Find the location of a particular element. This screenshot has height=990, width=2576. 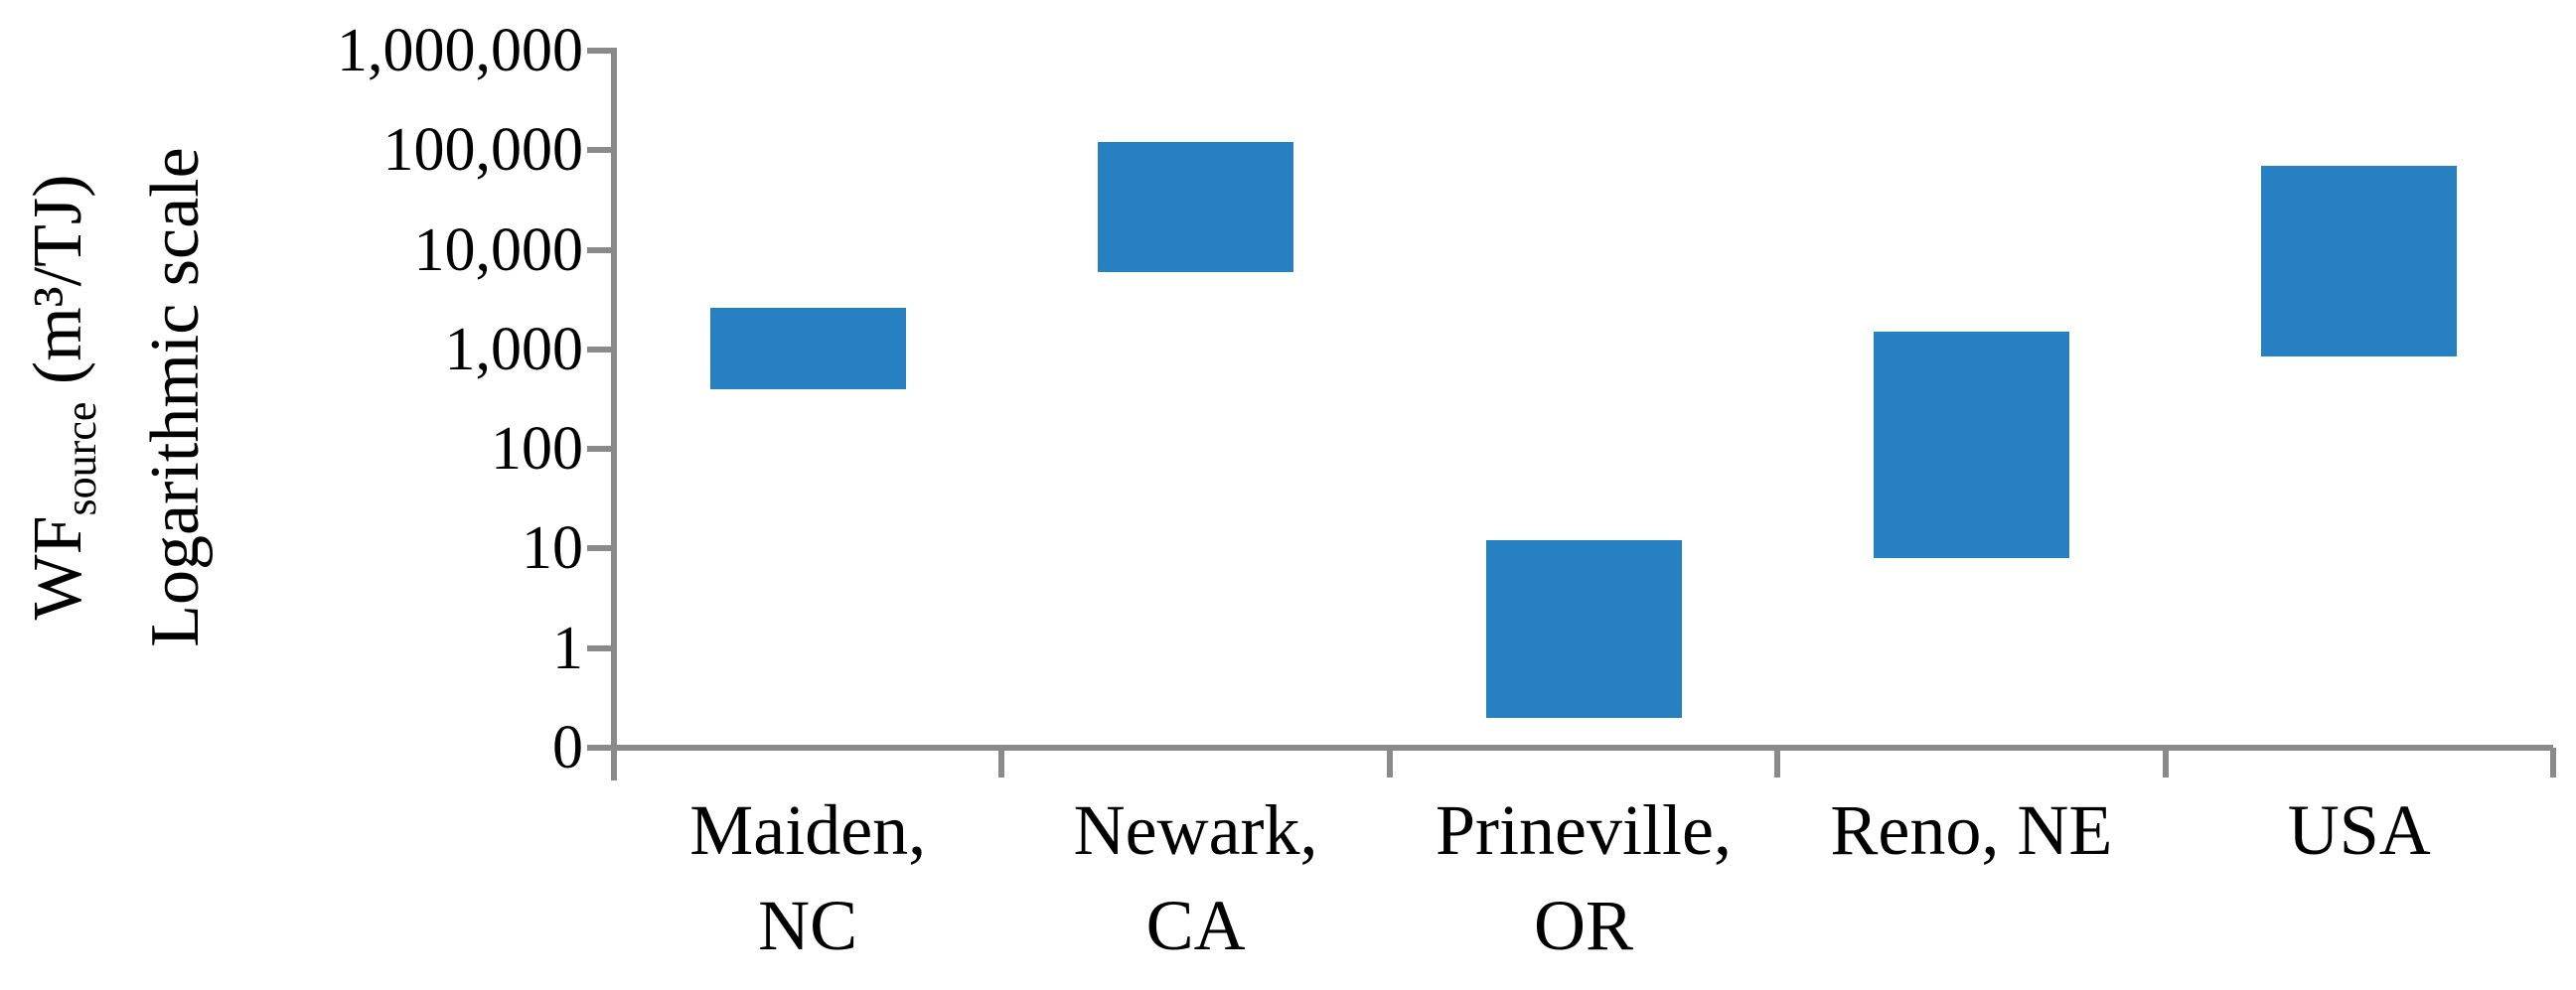

x-category-label: Newark, CA is located at coordinates (1195, 877).